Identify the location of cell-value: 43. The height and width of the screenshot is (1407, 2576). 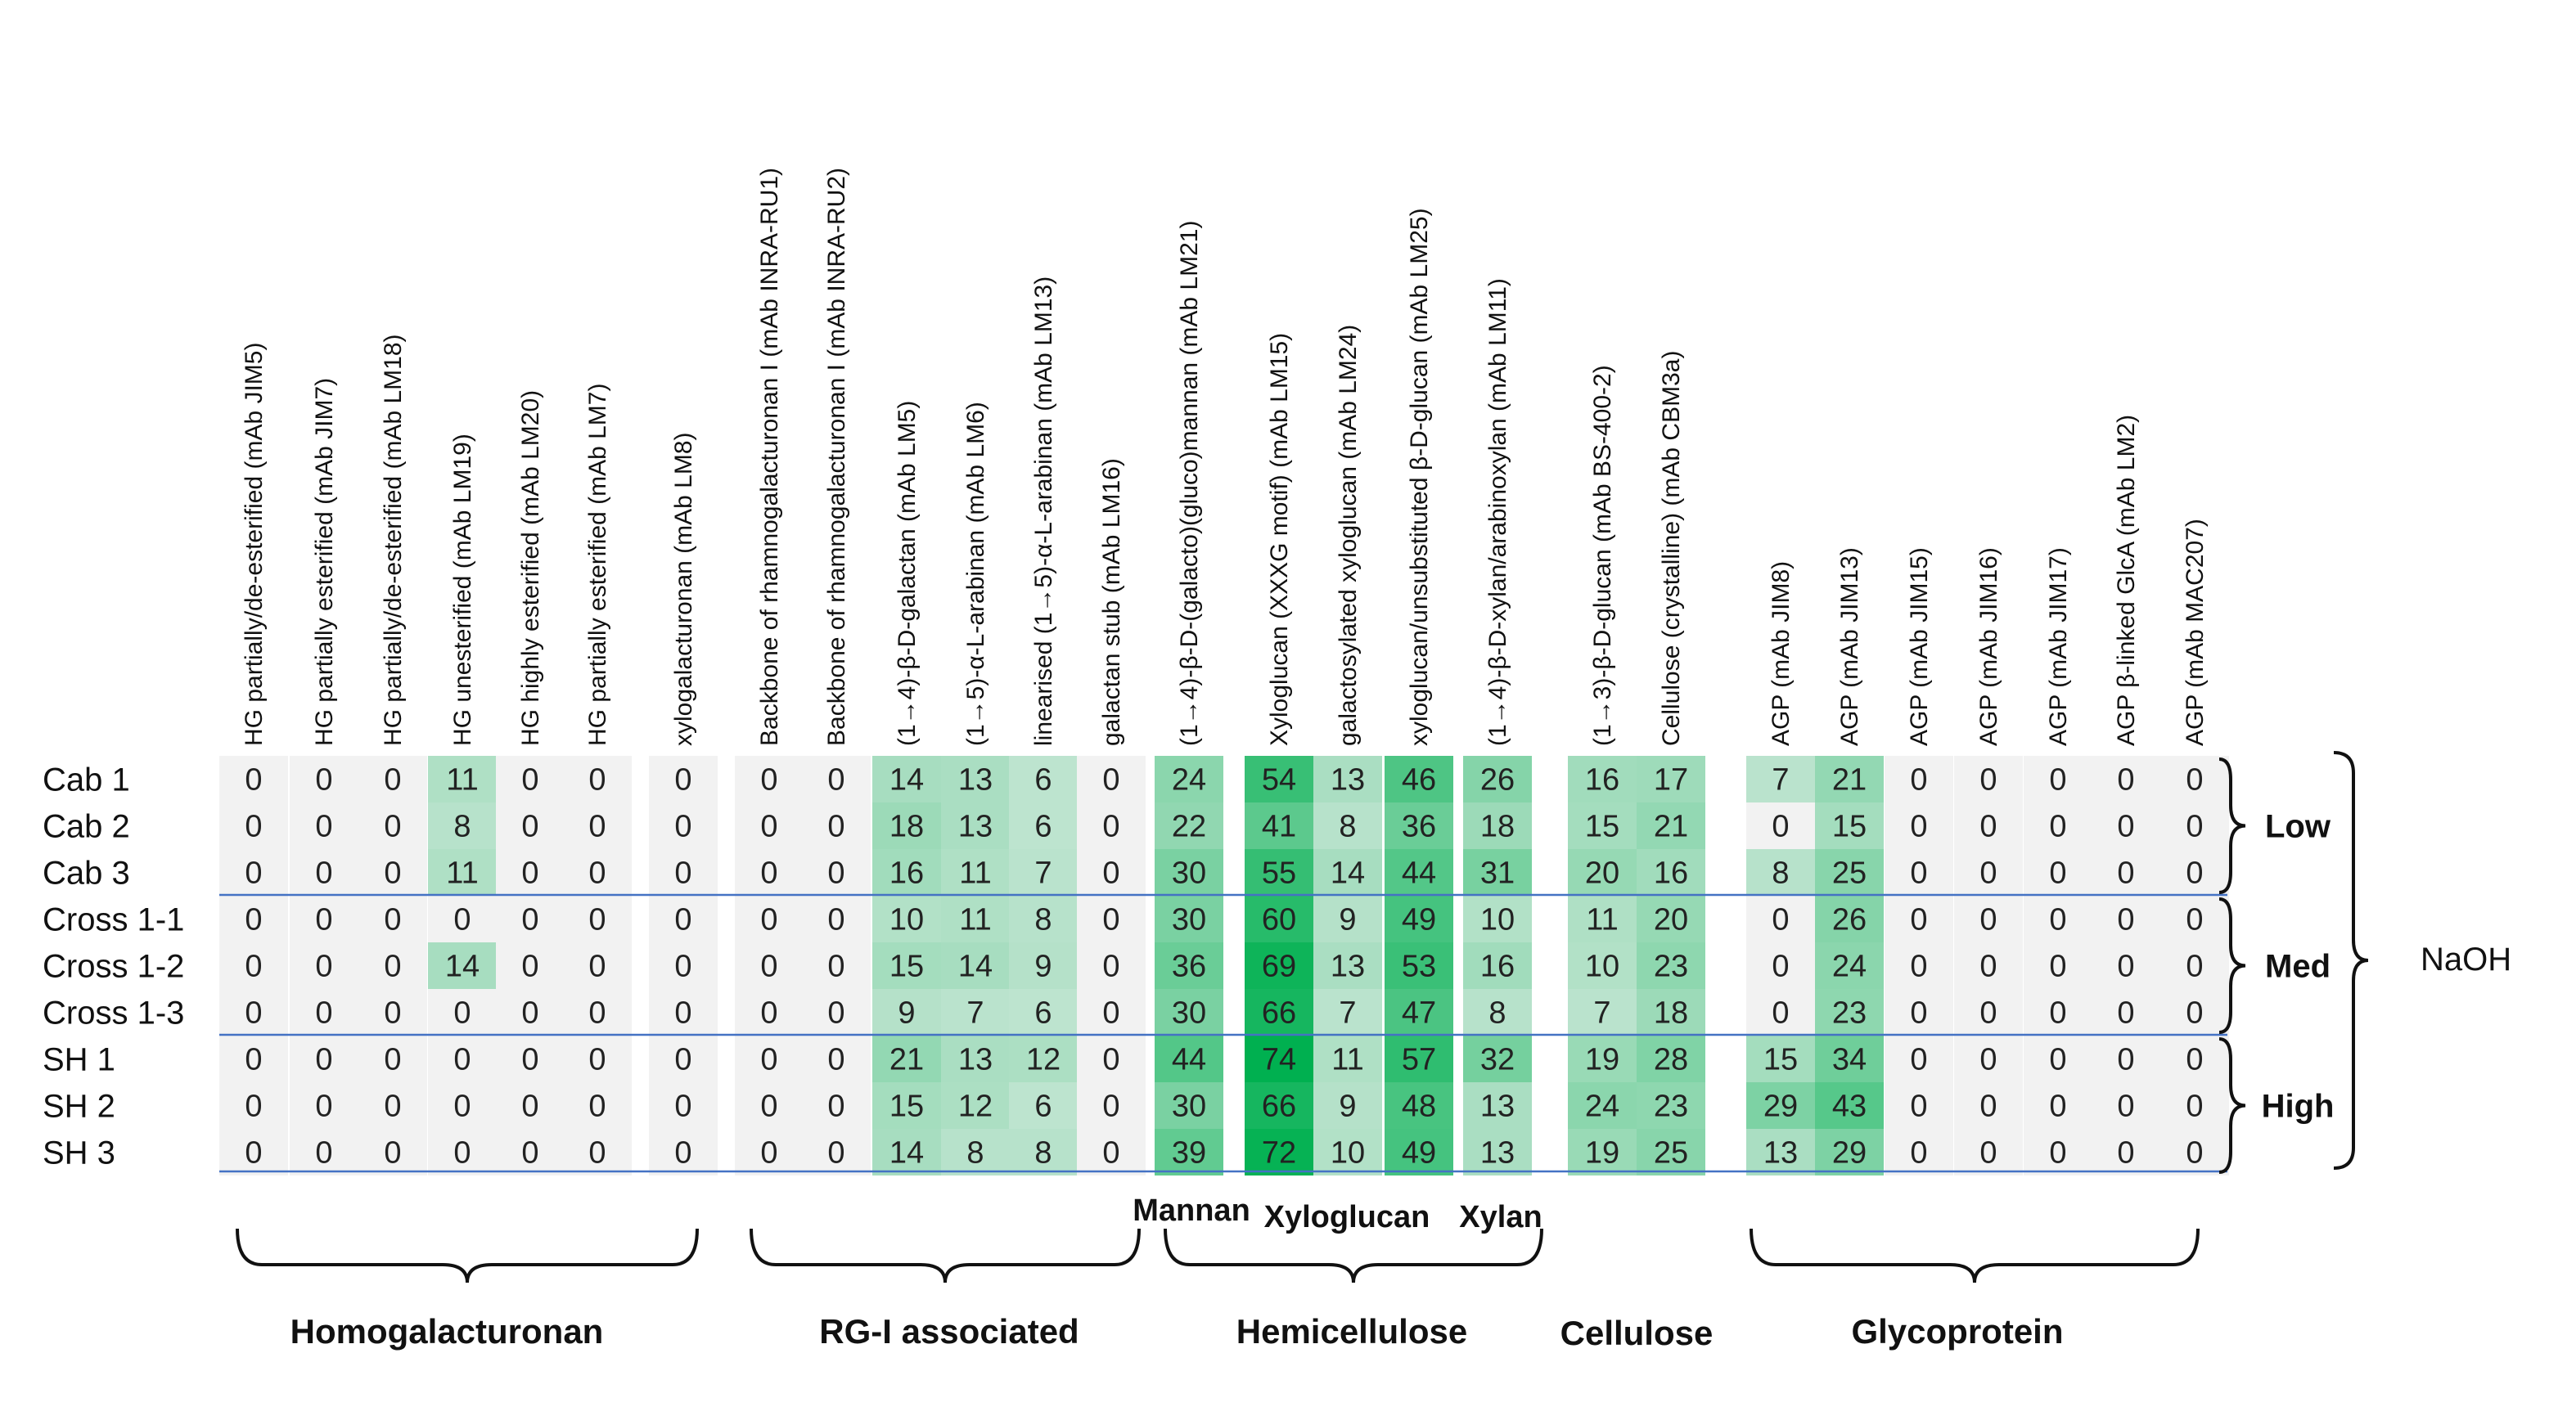
(1849, 1107).